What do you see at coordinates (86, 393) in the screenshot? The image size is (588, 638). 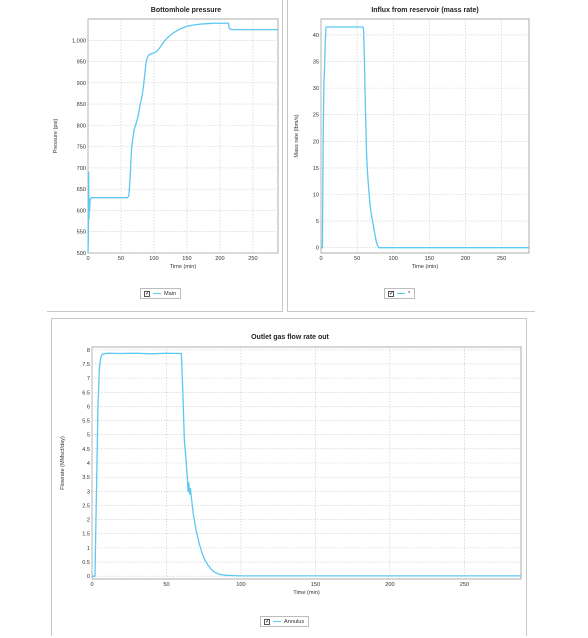 I see `y-tick-label: 6.5` at bounding box center [86, 393].